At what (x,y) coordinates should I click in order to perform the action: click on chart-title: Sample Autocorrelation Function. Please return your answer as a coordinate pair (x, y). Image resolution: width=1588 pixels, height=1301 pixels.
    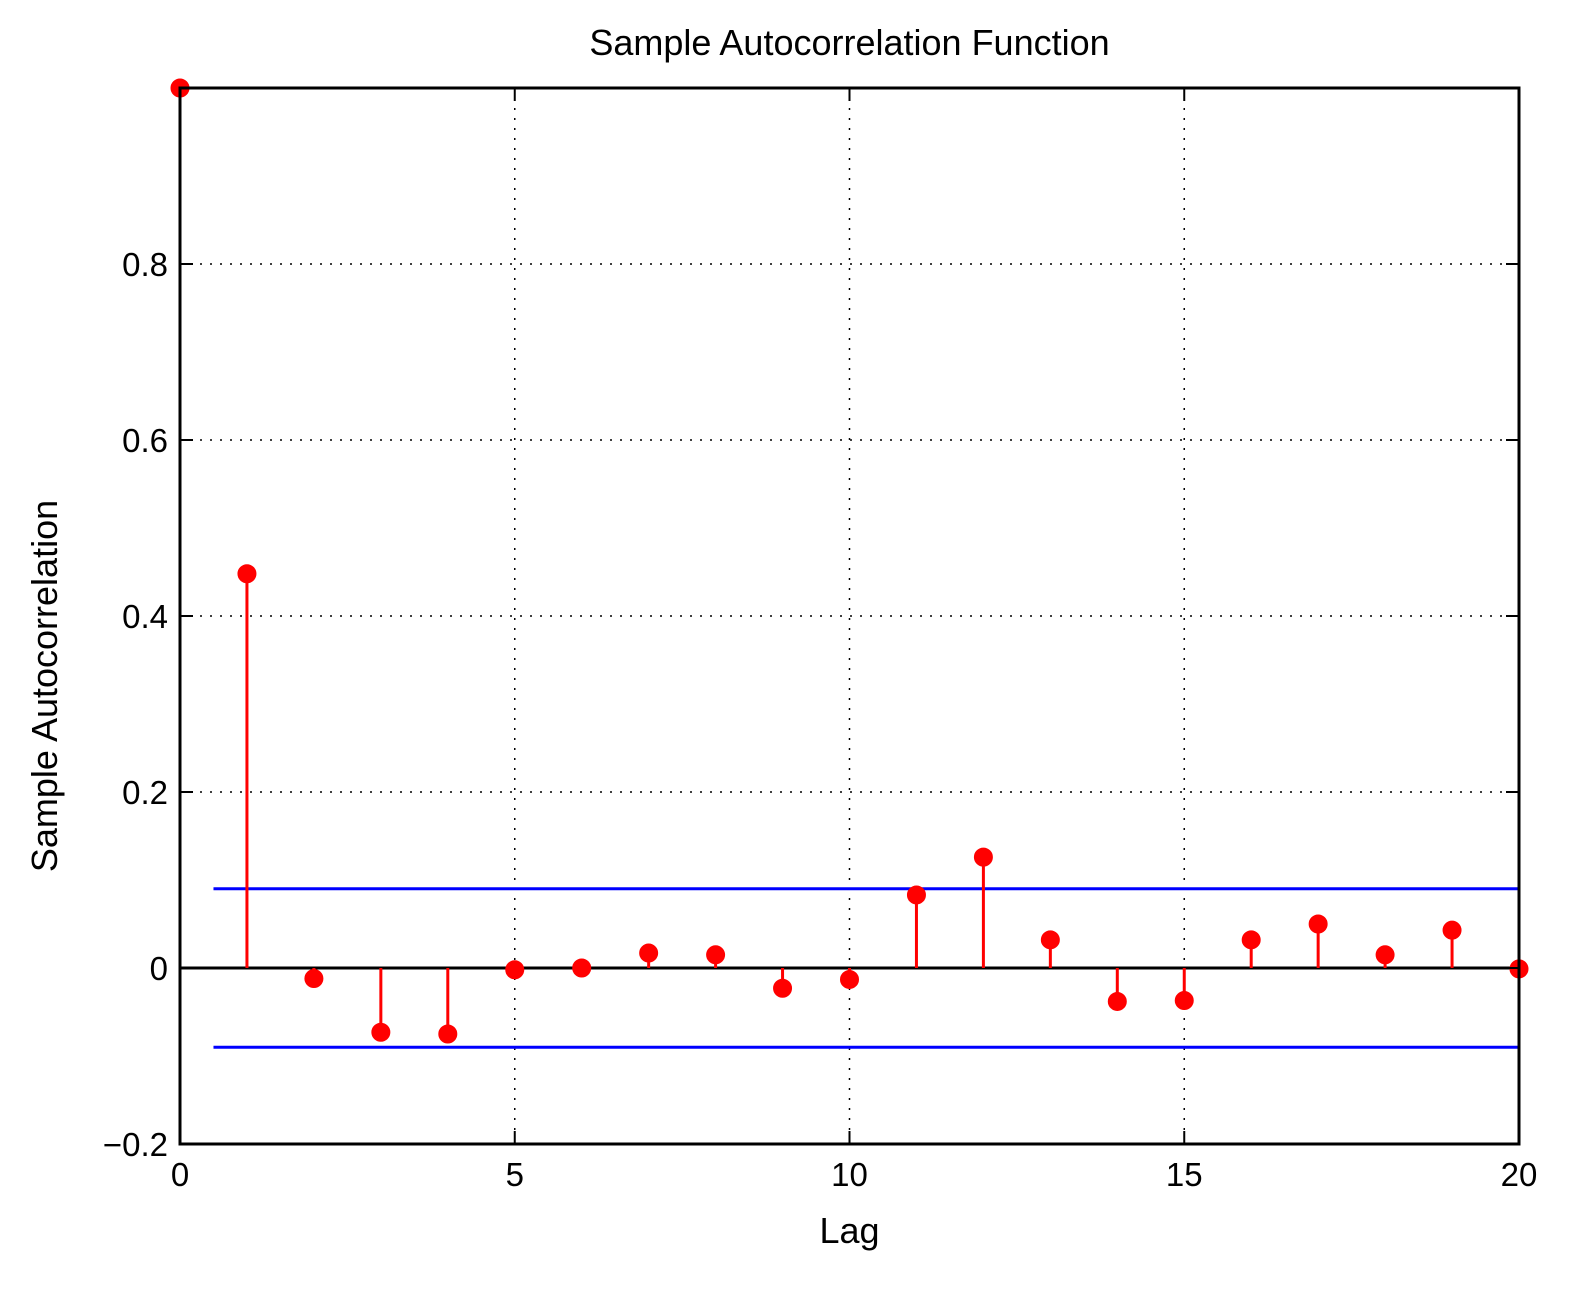
    Looking at the image, I should click on (849, 42).